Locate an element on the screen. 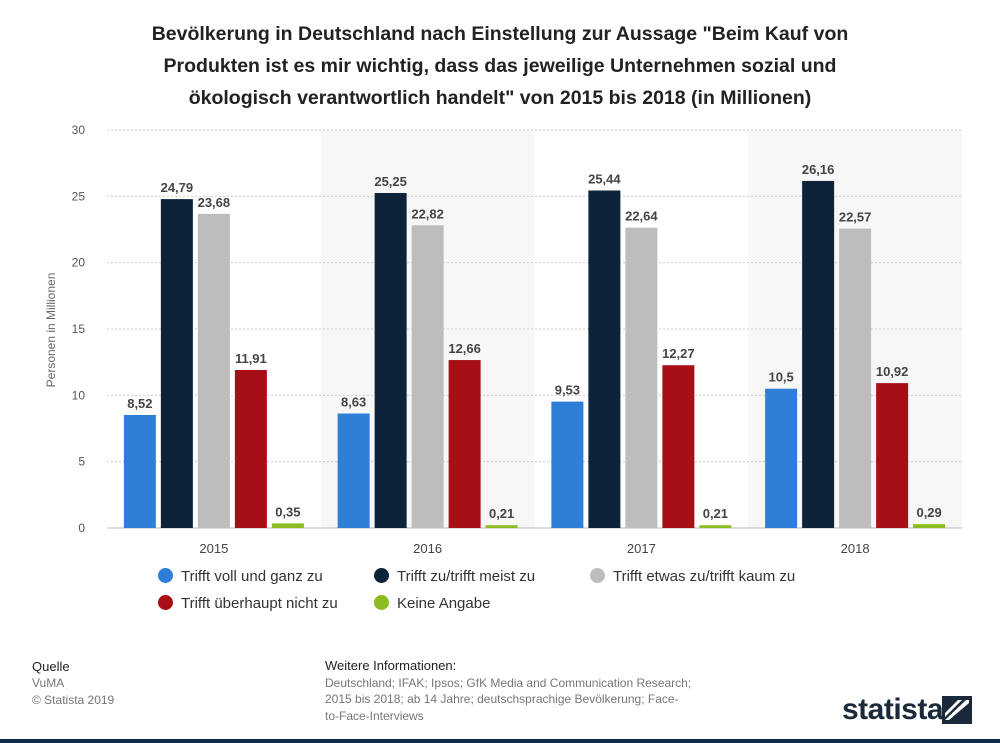 The image size is (1000, 743). y-tick-label: 30 is located at coordinates (79, 130).